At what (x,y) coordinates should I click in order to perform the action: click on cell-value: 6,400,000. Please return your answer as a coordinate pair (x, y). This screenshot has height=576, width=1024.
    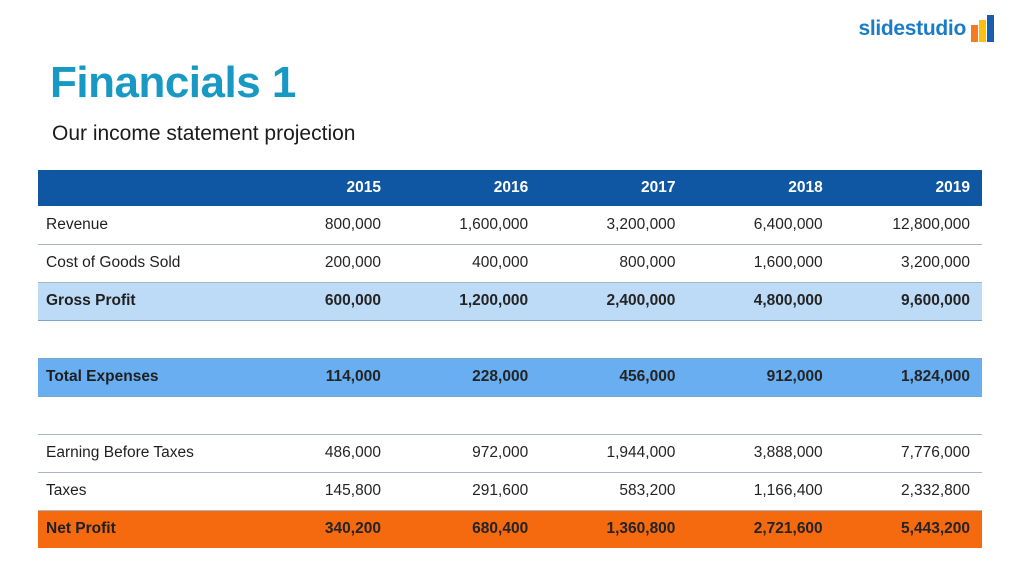
    Looking at the image, I should click on (788, 224).